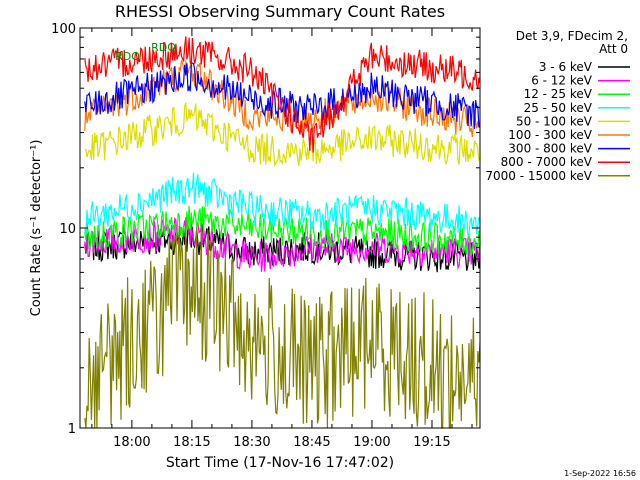 This screenshot has height=480, width=640. Describe the element at coordinates (600, 473) in the screenshot. I see `footer-date: 1-Sep-2022 16:56` at that location.